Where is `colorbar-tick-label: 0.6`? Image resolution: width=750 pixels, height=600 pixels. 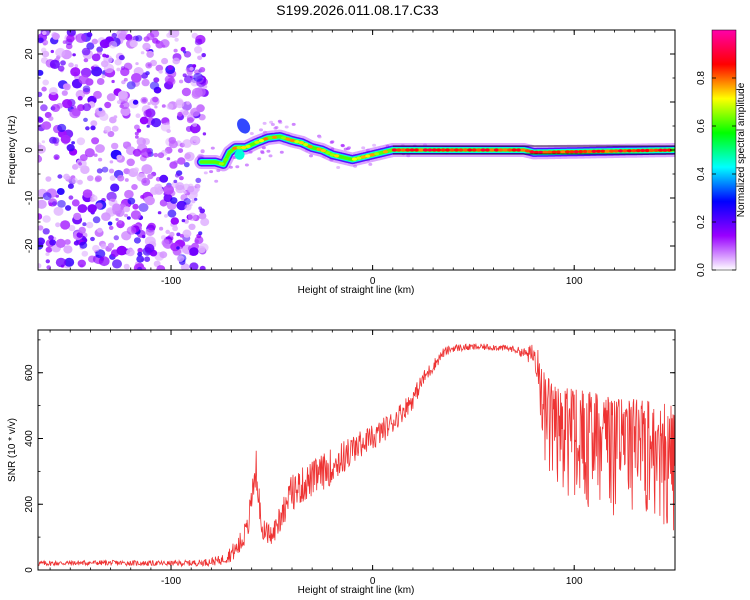 colorbar-tick-label: 0.6 is located at coordinates (701, 126).